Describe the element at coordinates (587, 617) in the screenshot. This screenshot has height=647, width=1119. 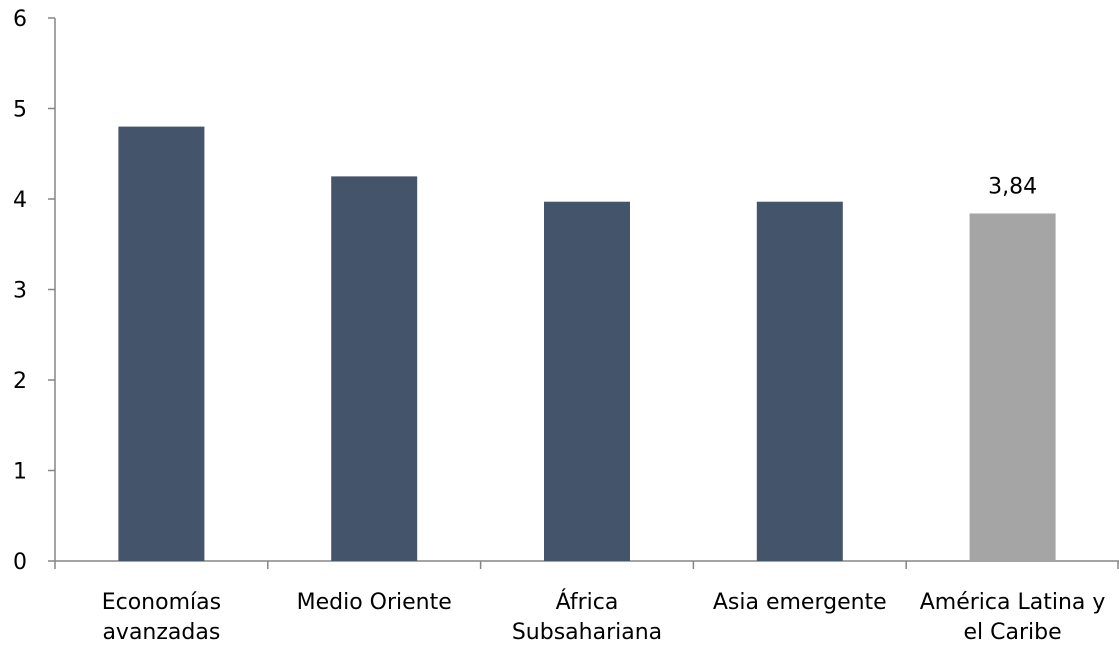
I see `x-category-label: África Subsahariana` at that location.